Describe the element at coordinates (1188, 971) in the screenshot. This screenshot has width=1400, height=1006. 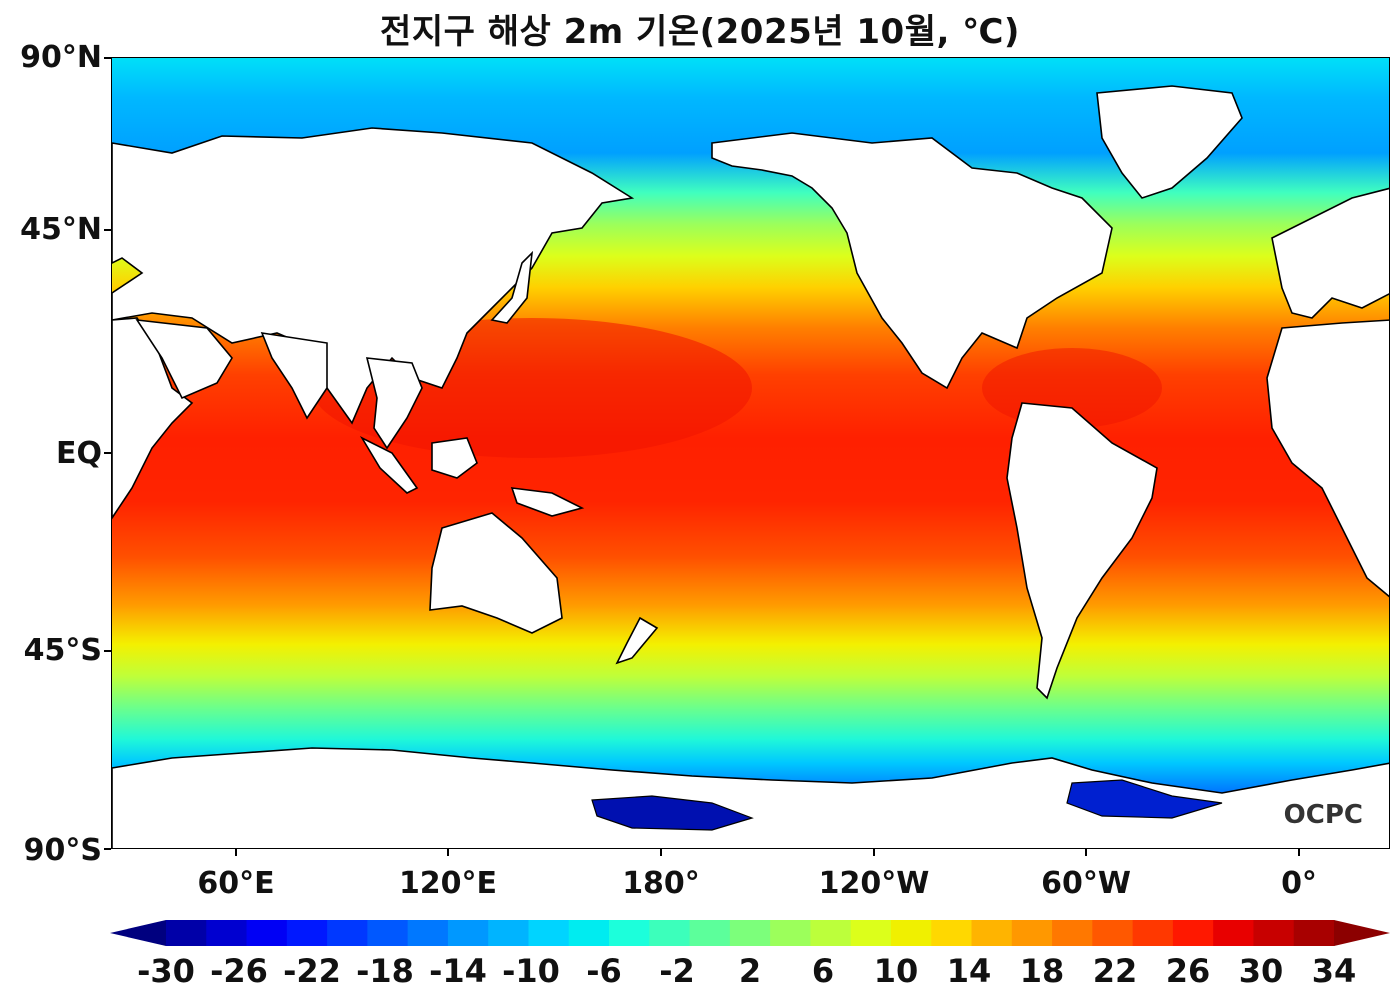
I see `colorbar-tick-label: 26` at that location.